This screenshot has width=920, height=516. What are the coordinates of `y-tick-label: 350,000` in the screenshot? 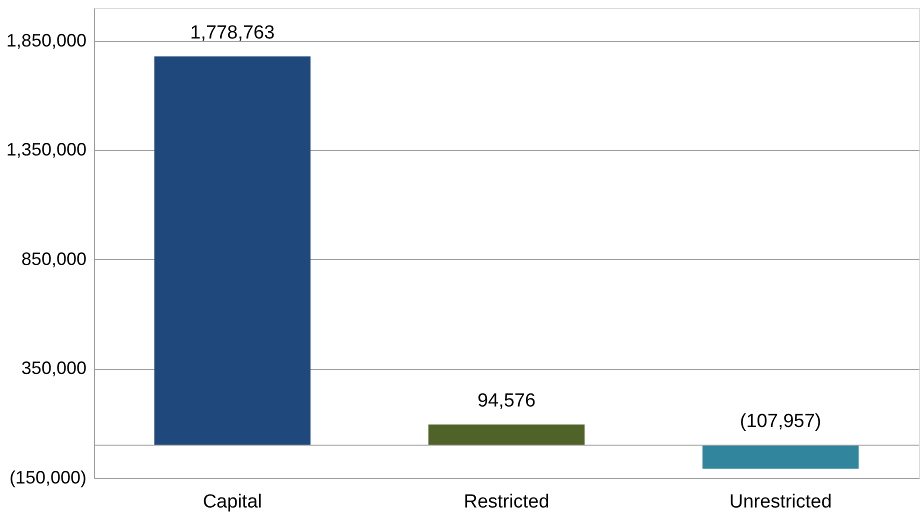 It's located at (53, 368).